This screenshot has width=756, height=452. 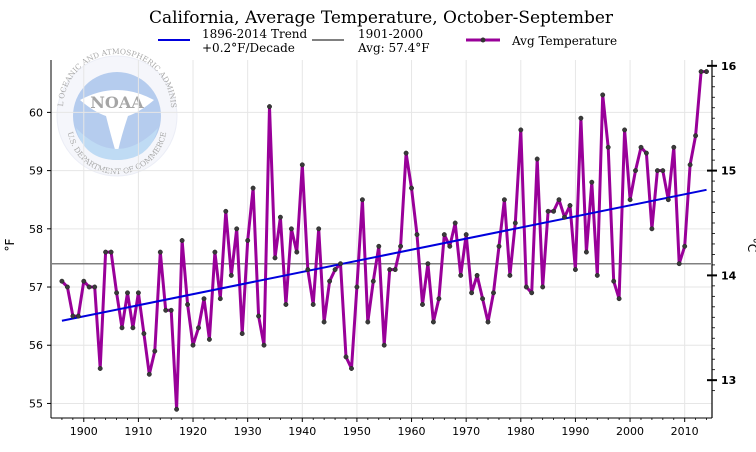 I want to click on y2-tick-label: 14, so click(x=729, y=275).